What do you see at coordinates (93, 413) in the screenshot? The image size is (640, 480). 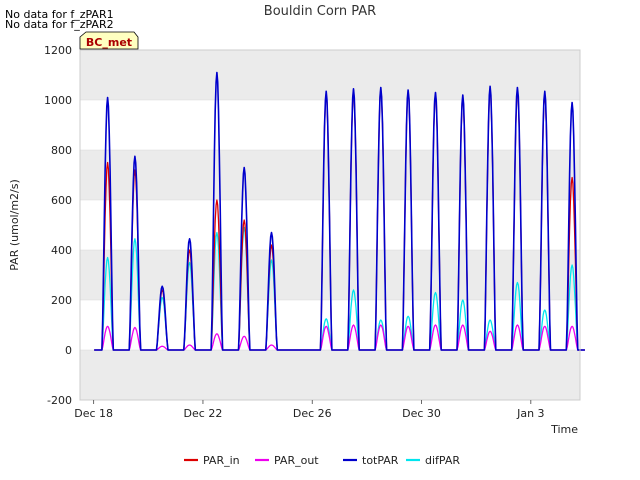 I see `x-tick-label-0: Dec 18` at bounding box center [93, 413].